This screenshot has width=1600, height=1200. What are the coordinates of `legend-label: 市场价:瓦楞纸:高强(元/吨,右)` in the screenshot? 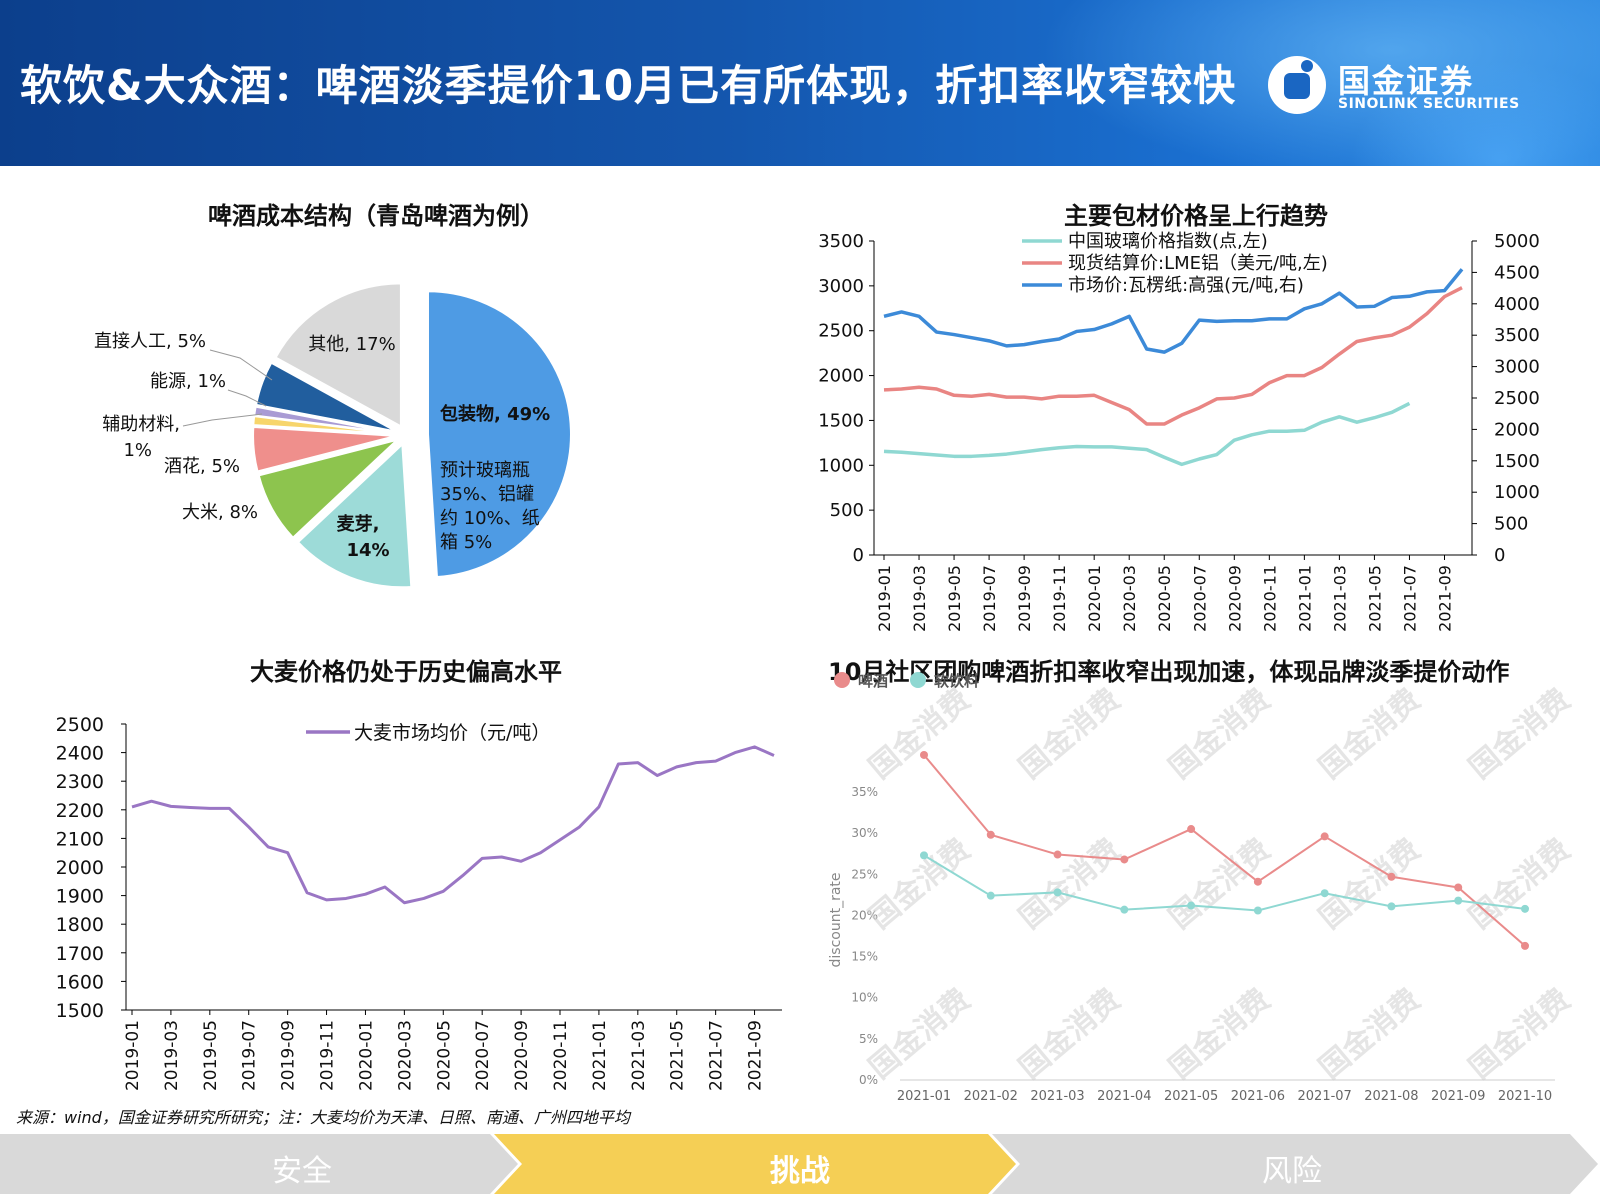 It's located at (1186, 285).